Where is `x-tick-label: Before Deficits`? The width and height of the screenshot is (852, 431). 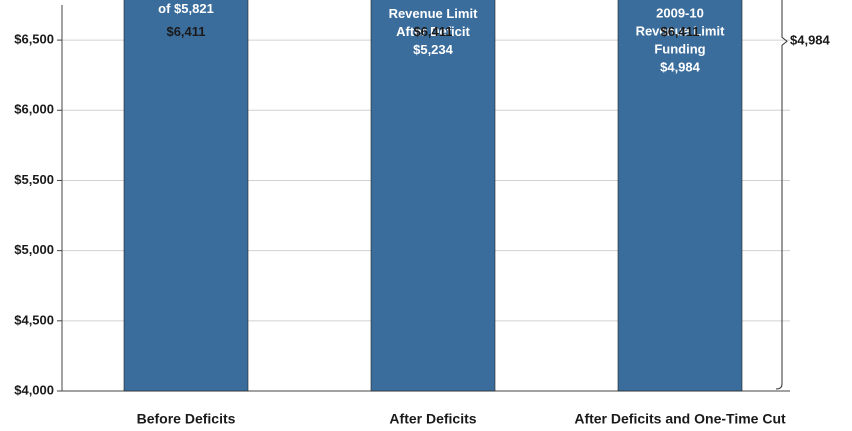 x-tick-label: Before Deficits is located at coordinates (186, 419).